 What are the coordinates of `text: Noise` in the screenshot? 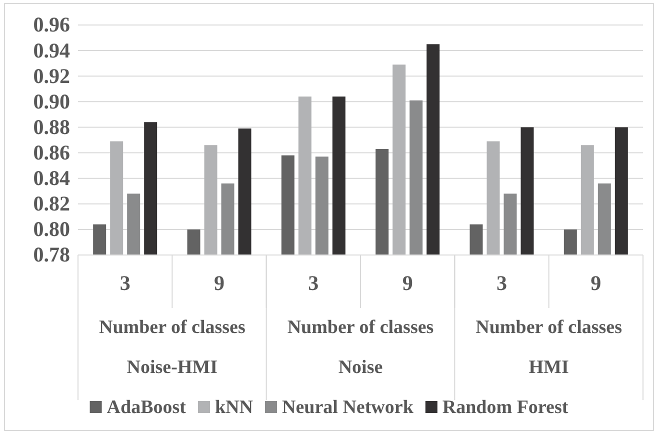 It's located at (360, 367).